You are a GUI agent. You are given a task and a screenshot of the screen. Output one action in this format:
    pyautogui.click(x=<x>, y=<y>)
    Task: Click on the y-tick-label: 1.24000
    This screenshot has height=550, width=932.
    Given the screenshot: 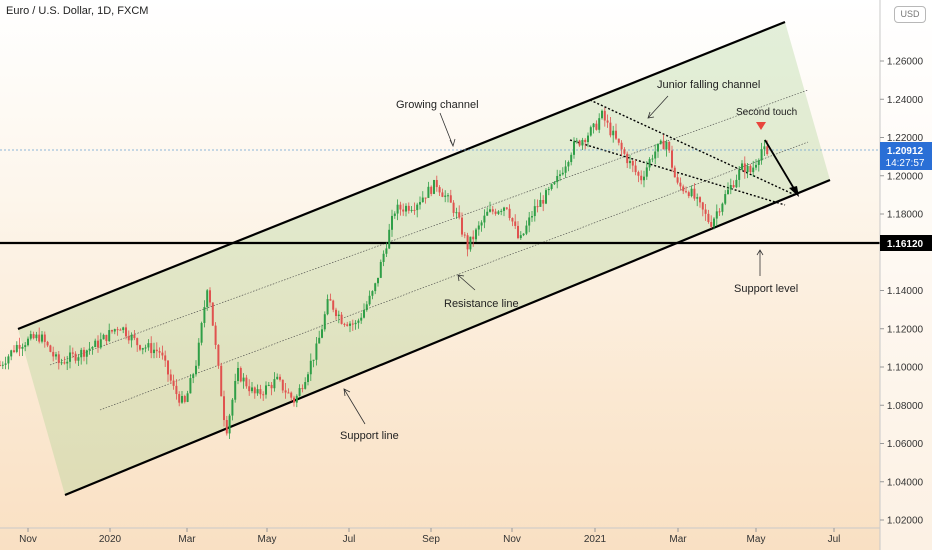 What is the action you would take?
    pyautogui.click(x=905, y=100)
    